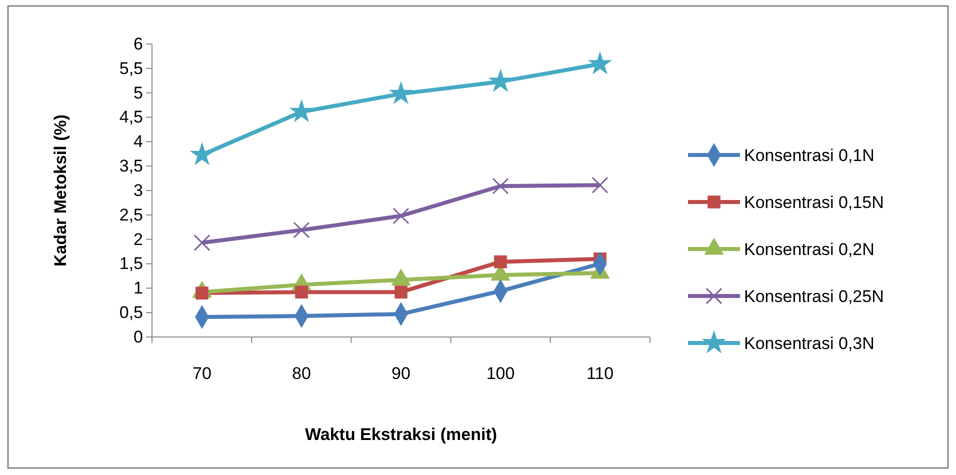  What do you see at coordinates (138, 190) in the screenshot?
I see `y-tick-label: 3` at bounding box center [138, 190].